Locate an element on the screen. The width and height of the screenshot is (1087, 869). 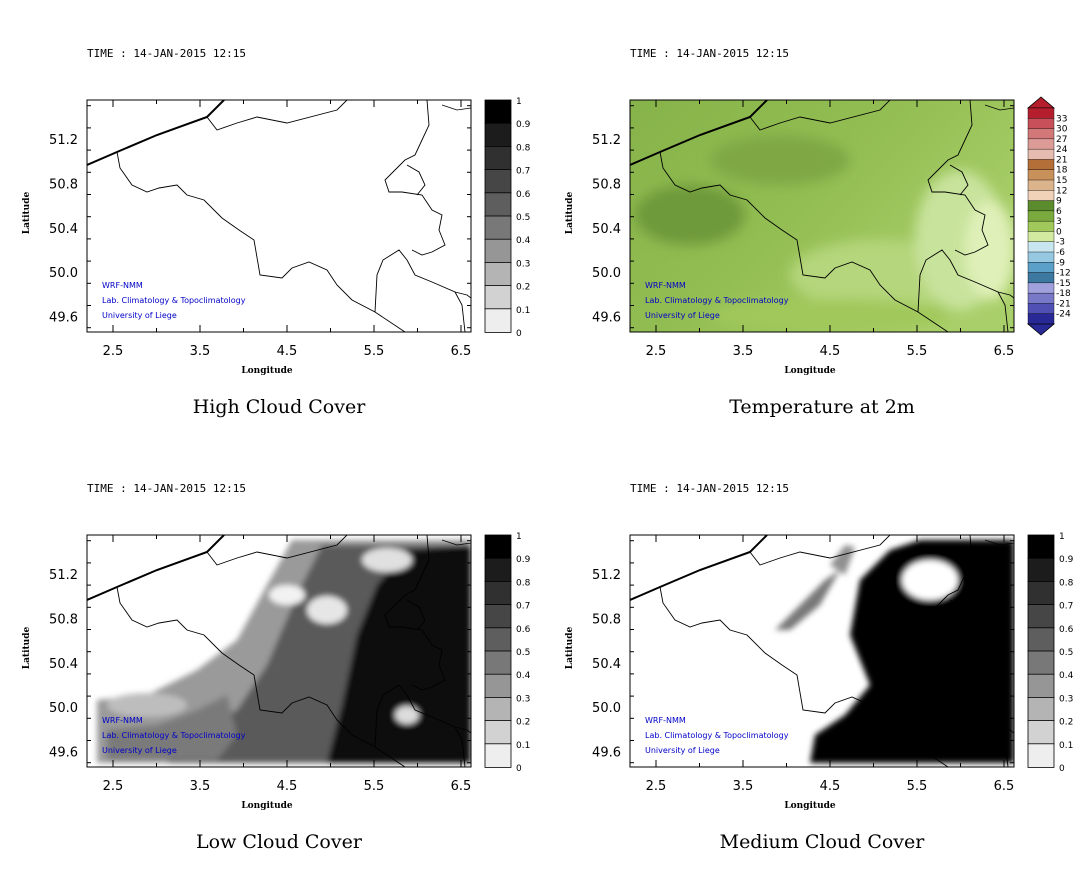
colorbar-label: 18 is located at coordinates (1062, 171).